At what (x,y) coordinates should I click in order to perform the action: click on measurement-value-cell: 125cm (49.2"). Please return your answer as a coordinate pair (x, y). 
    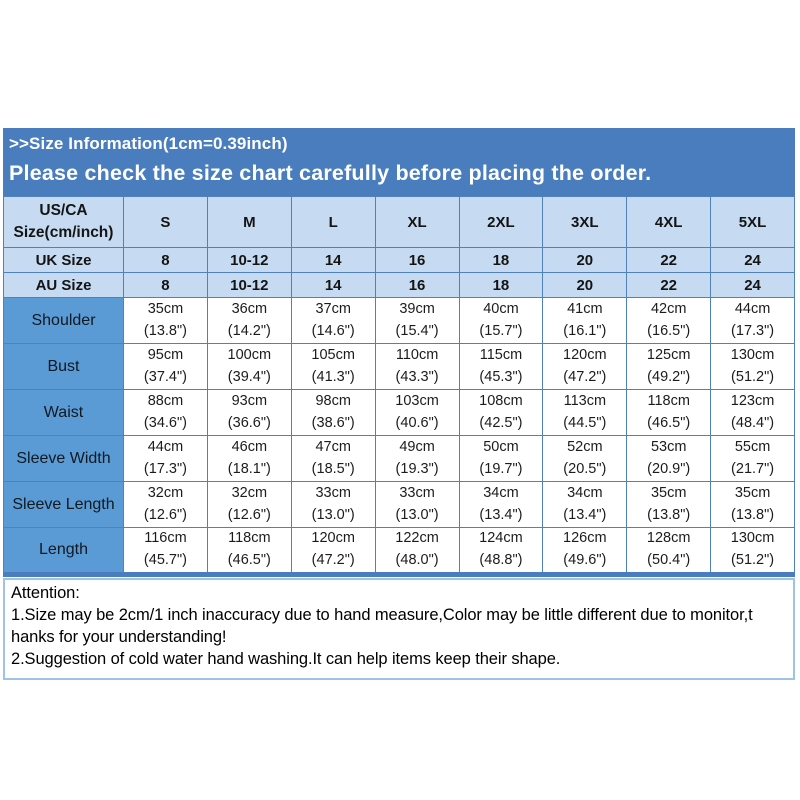
    Looking at the image, I should click on (669, 366).